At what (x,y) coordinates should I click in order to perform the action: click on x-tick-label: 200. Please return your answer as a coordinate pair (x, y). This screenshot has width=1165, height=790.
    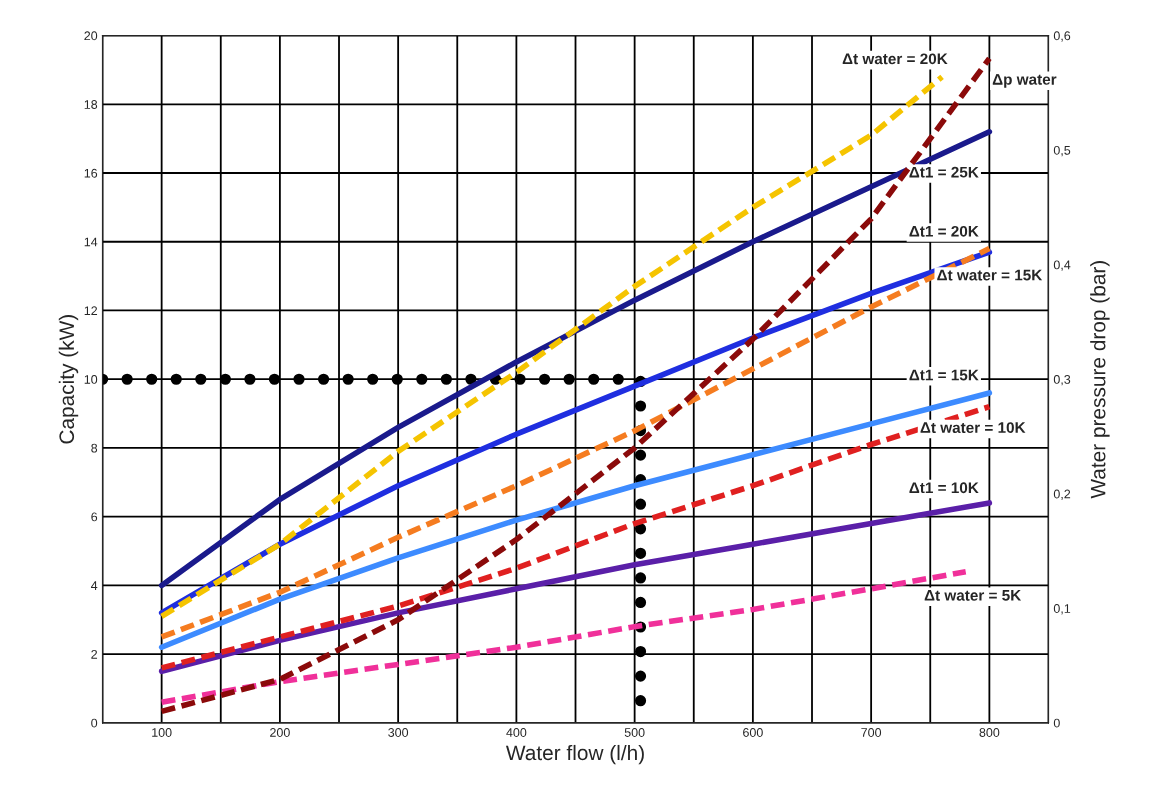
    Looking at the image, I should click on (280, 732).